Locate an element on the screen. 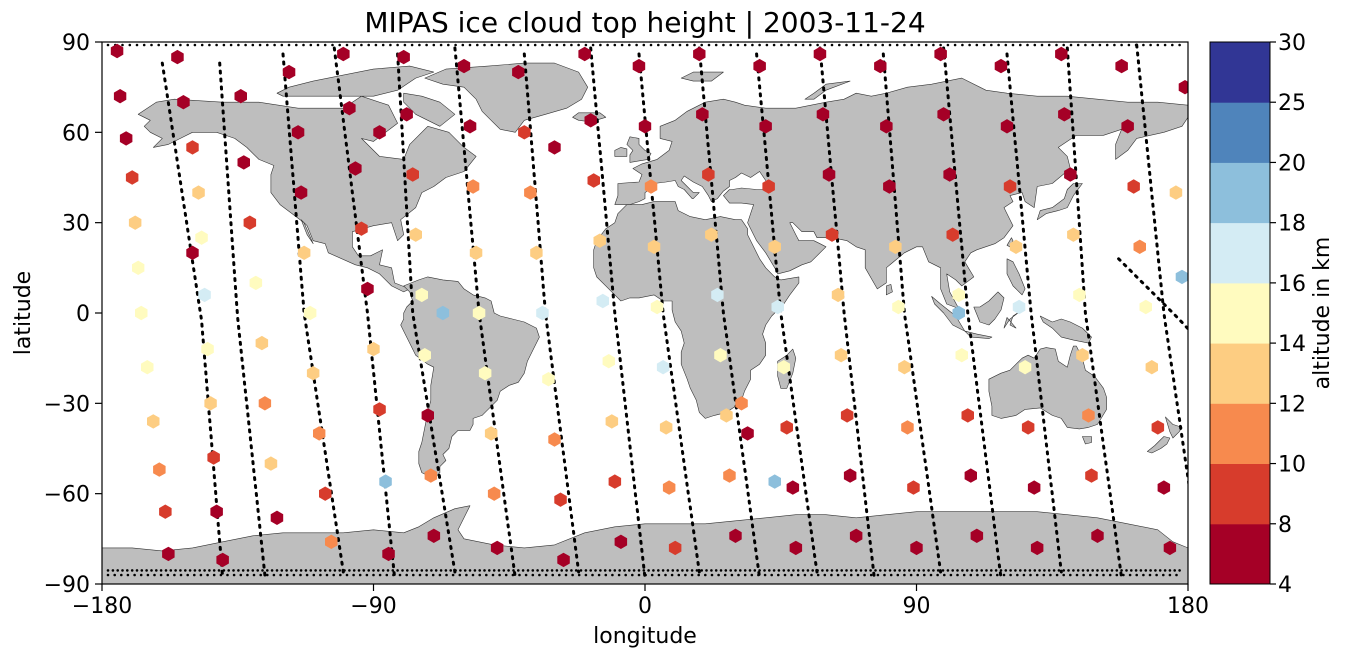 The width and height of the screenshot is (1345, 657). colorbar-tick-label: 30 is located at coordinates (1292, 43).